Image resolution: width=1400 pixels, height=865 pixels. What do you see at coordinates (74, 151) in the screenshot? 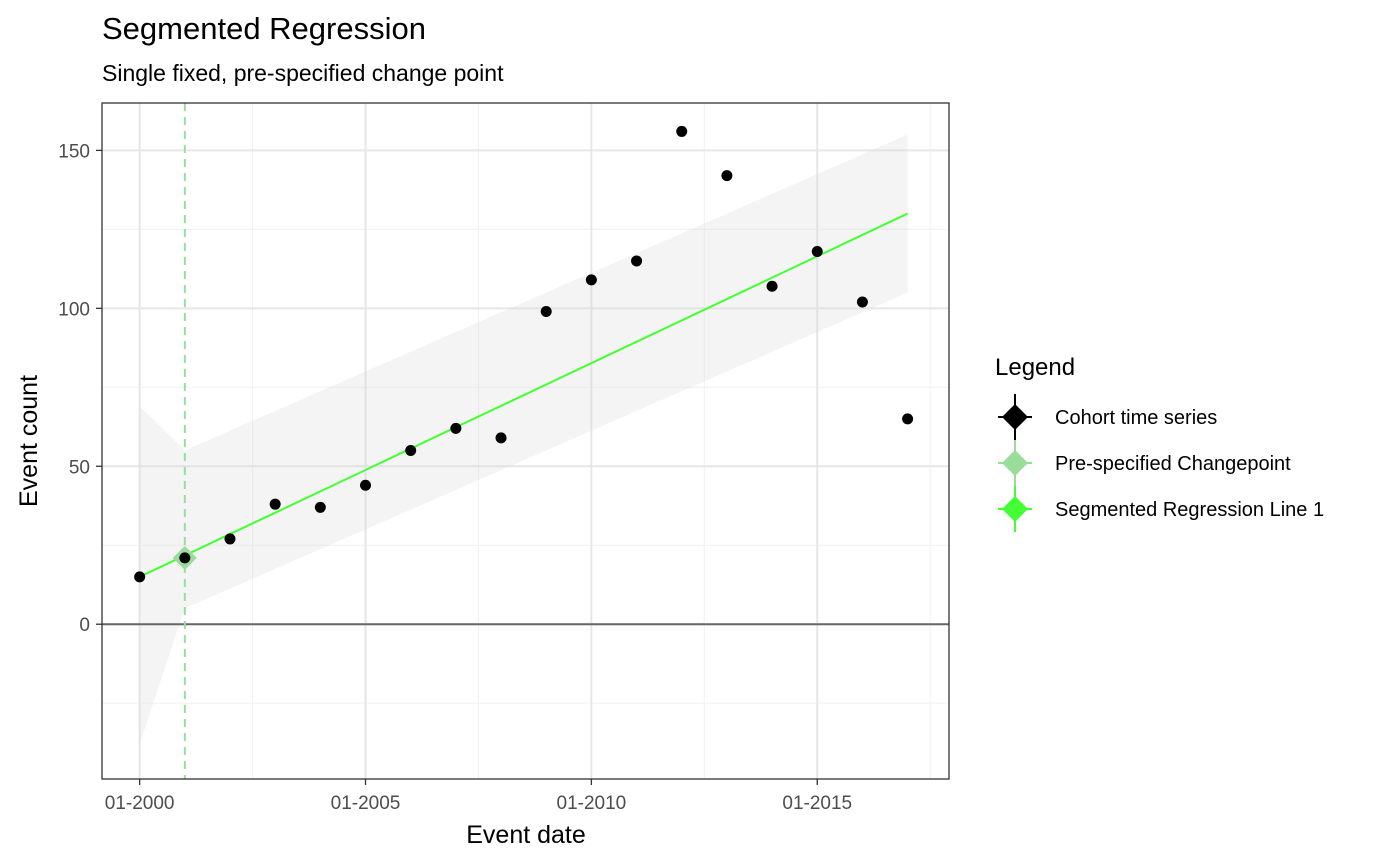
I see `y-tick-label: 150` at bounding box center [74, 151].